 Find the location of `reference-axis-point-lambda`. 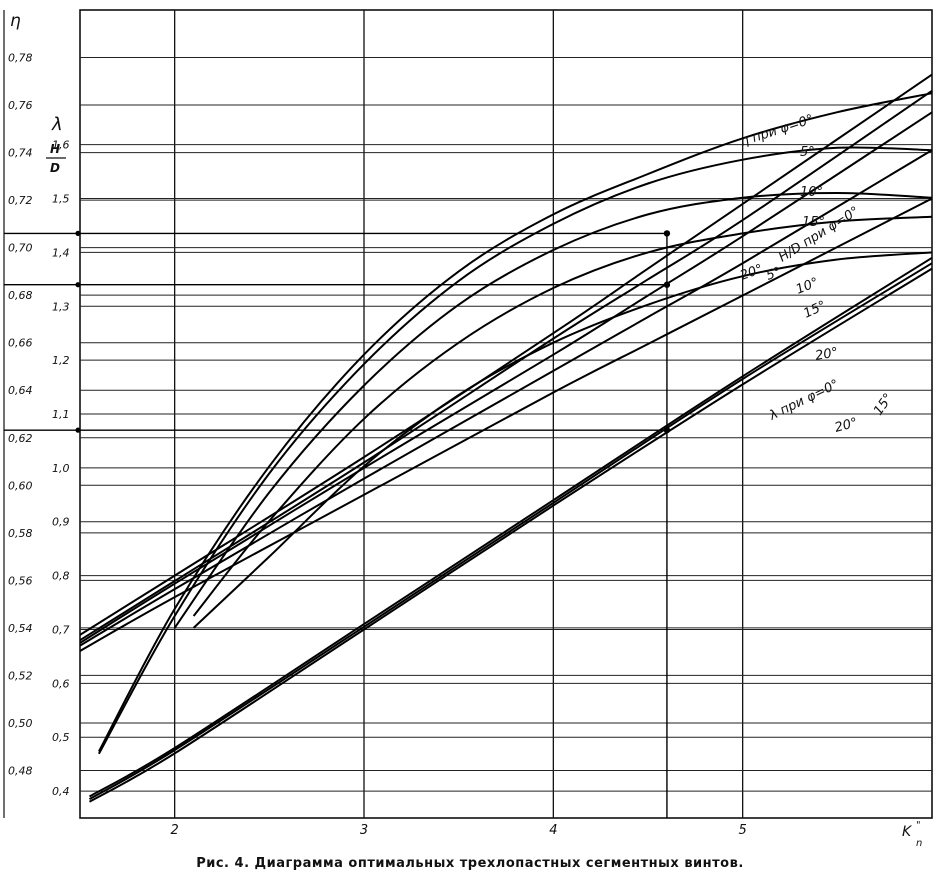

reference-axis-point-lambda is located at coordinates (78, 430).